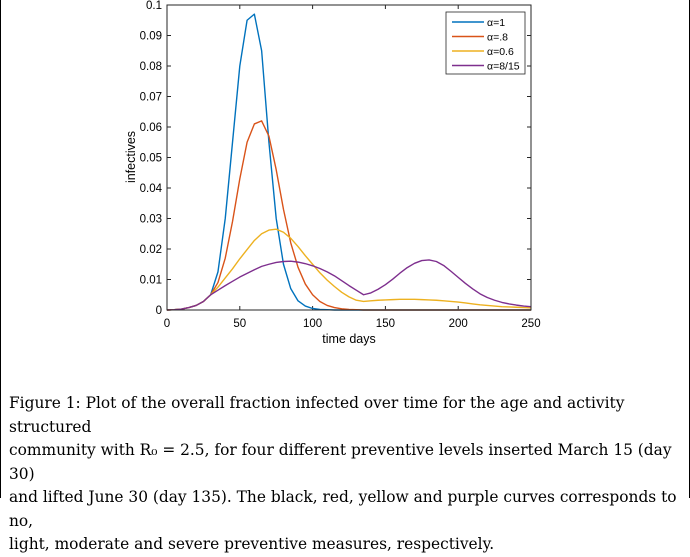 The image size is (690, 557). I want to click on legend-entry-label: α=1, so click(496, 23).